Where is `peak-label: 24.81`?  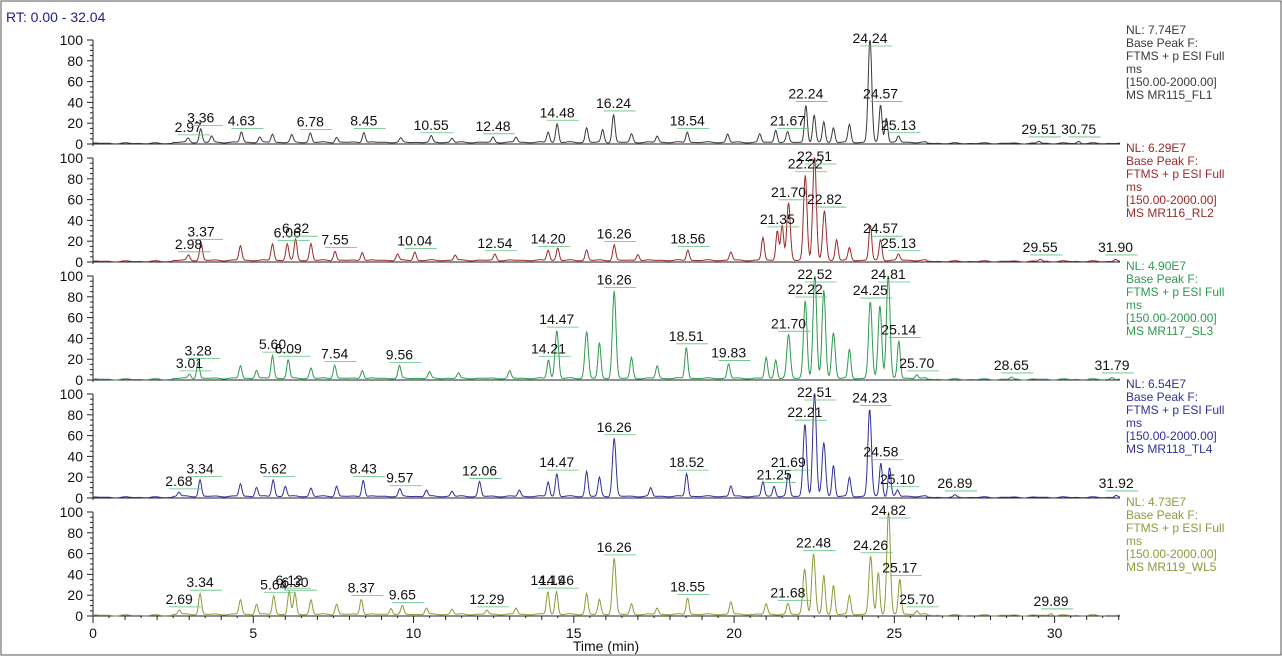
peak-label: 24.81 is located at coordinates (888, 274).